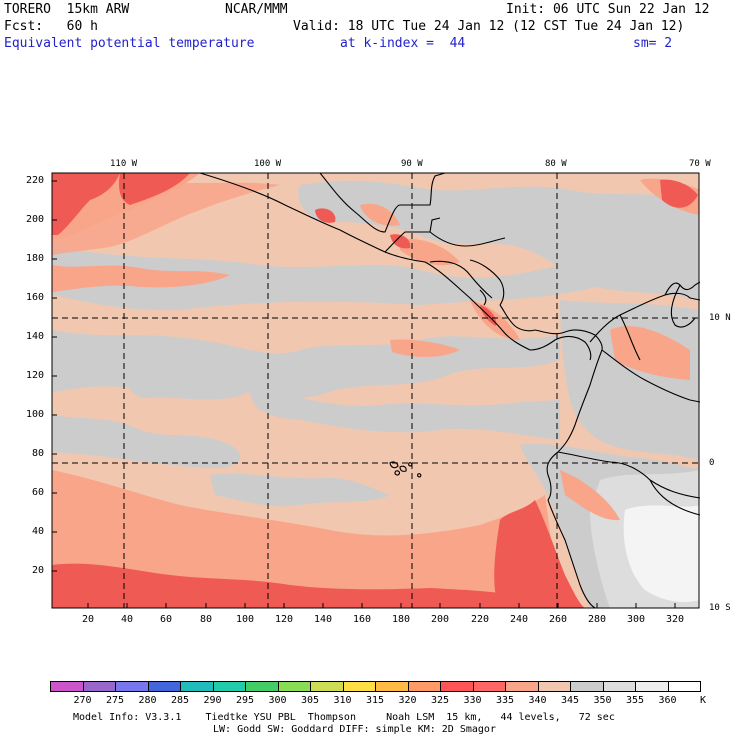 The height and width of the screenshot is (740, 740). What do you see at coordinates (268, 164) in the screenshot?
I see `lon-label-100w: 100 W` at bounding box center [268, 164].